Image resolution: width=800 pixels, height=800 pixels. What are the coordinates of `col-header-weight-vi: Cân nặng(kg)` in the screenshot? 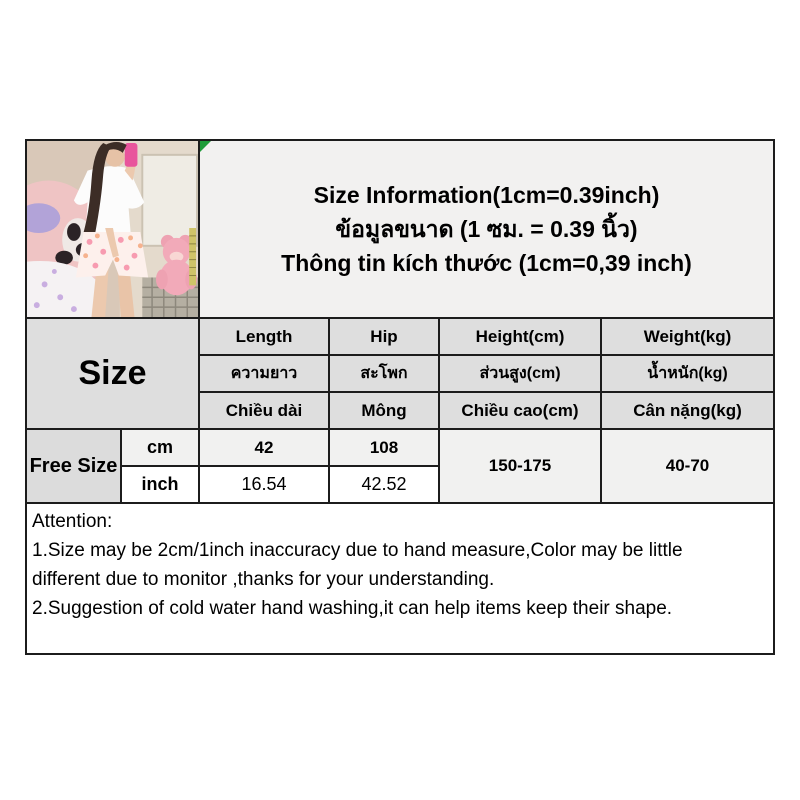 It's located at (687, 411).